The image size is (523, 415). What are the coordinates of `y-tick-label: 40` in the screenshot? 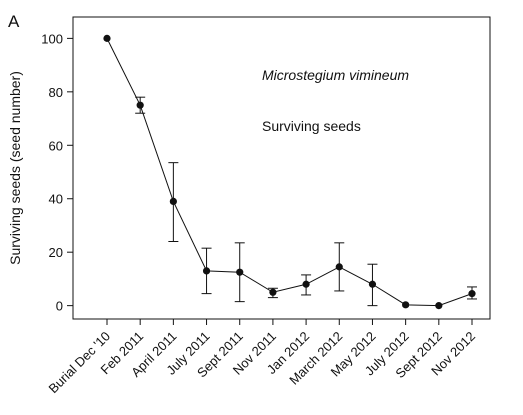 It's located at (56, 199).